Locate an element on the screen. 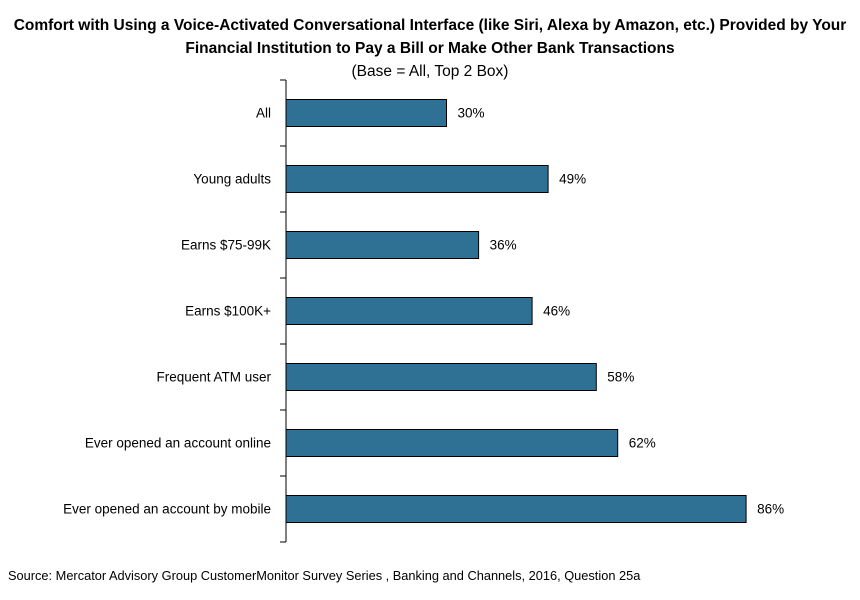  data-label: 46% is located at coordinates (556, 311).